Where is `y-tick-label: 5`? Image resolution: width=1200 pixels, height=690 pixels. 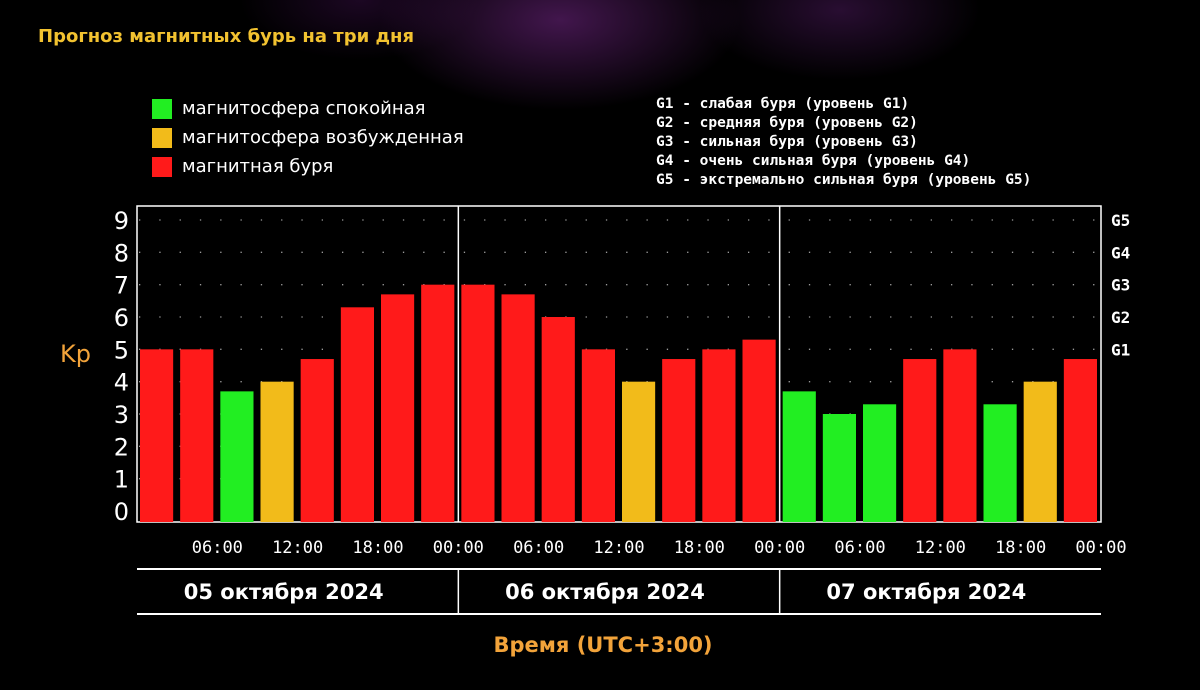
y-tick-label: 5 is located at coordinates (121, 350).